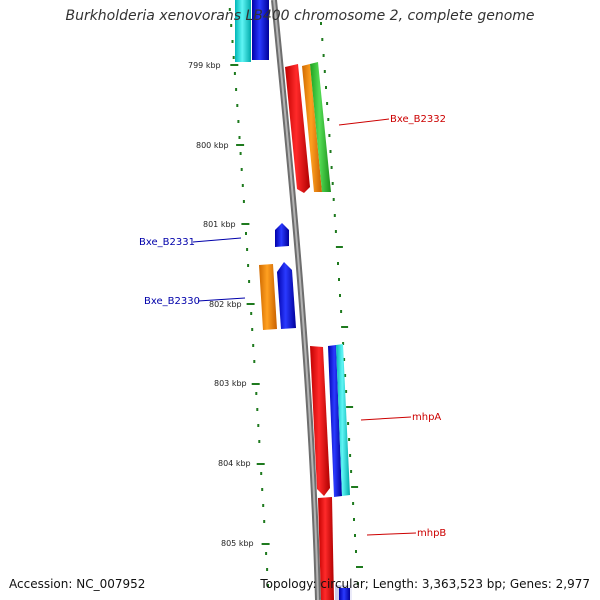  I want to click on gene-arrow-mhpa, so click(320, 421).